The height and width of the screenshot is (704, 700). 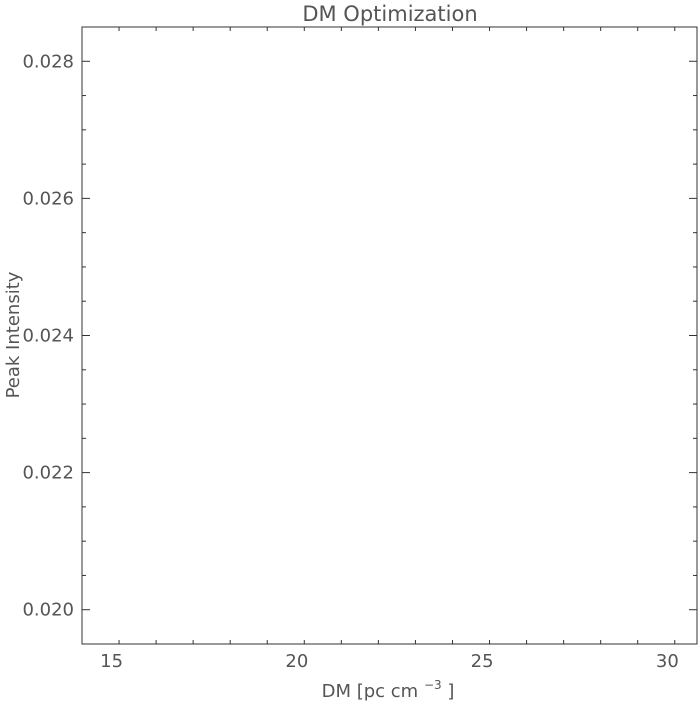 I want to click on chart-title: DM Optimization, so click(x=389, y=14).